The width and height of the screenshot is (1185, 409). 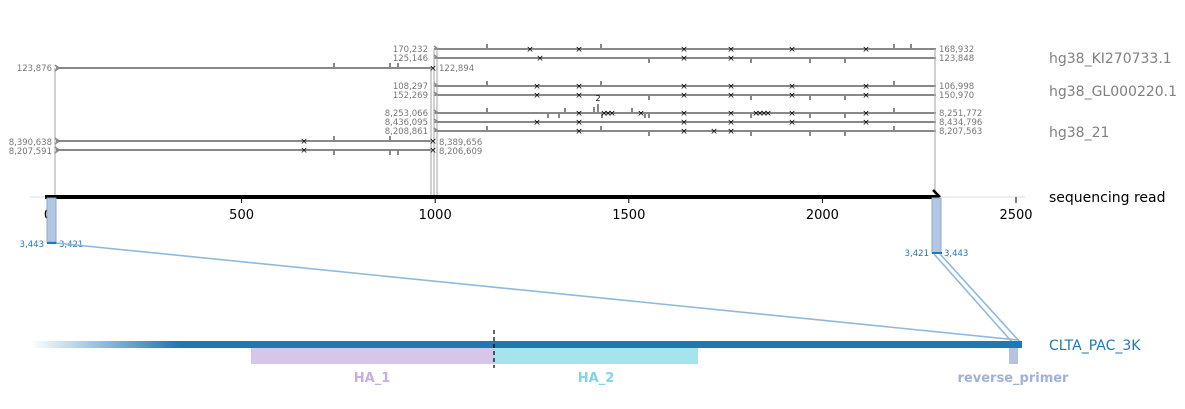 I want to click on coord-r2-end: 123,848, so click(x=956, y=59).